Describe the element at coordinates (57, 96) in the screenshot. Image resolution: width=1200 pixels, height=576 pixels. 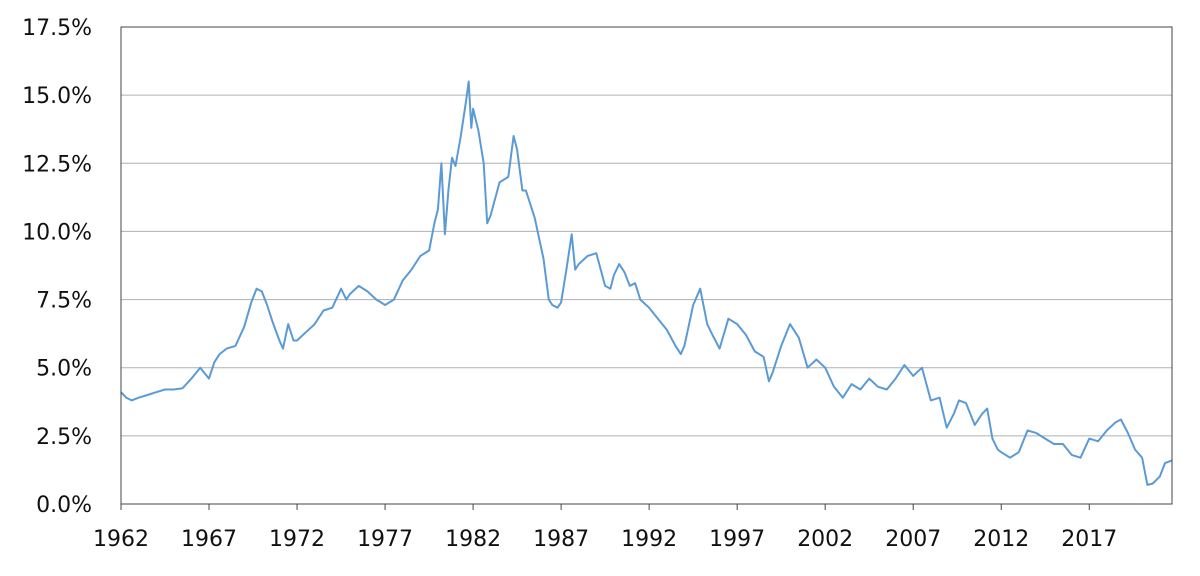
I see `y-tick-label: 15.0%` at that location.